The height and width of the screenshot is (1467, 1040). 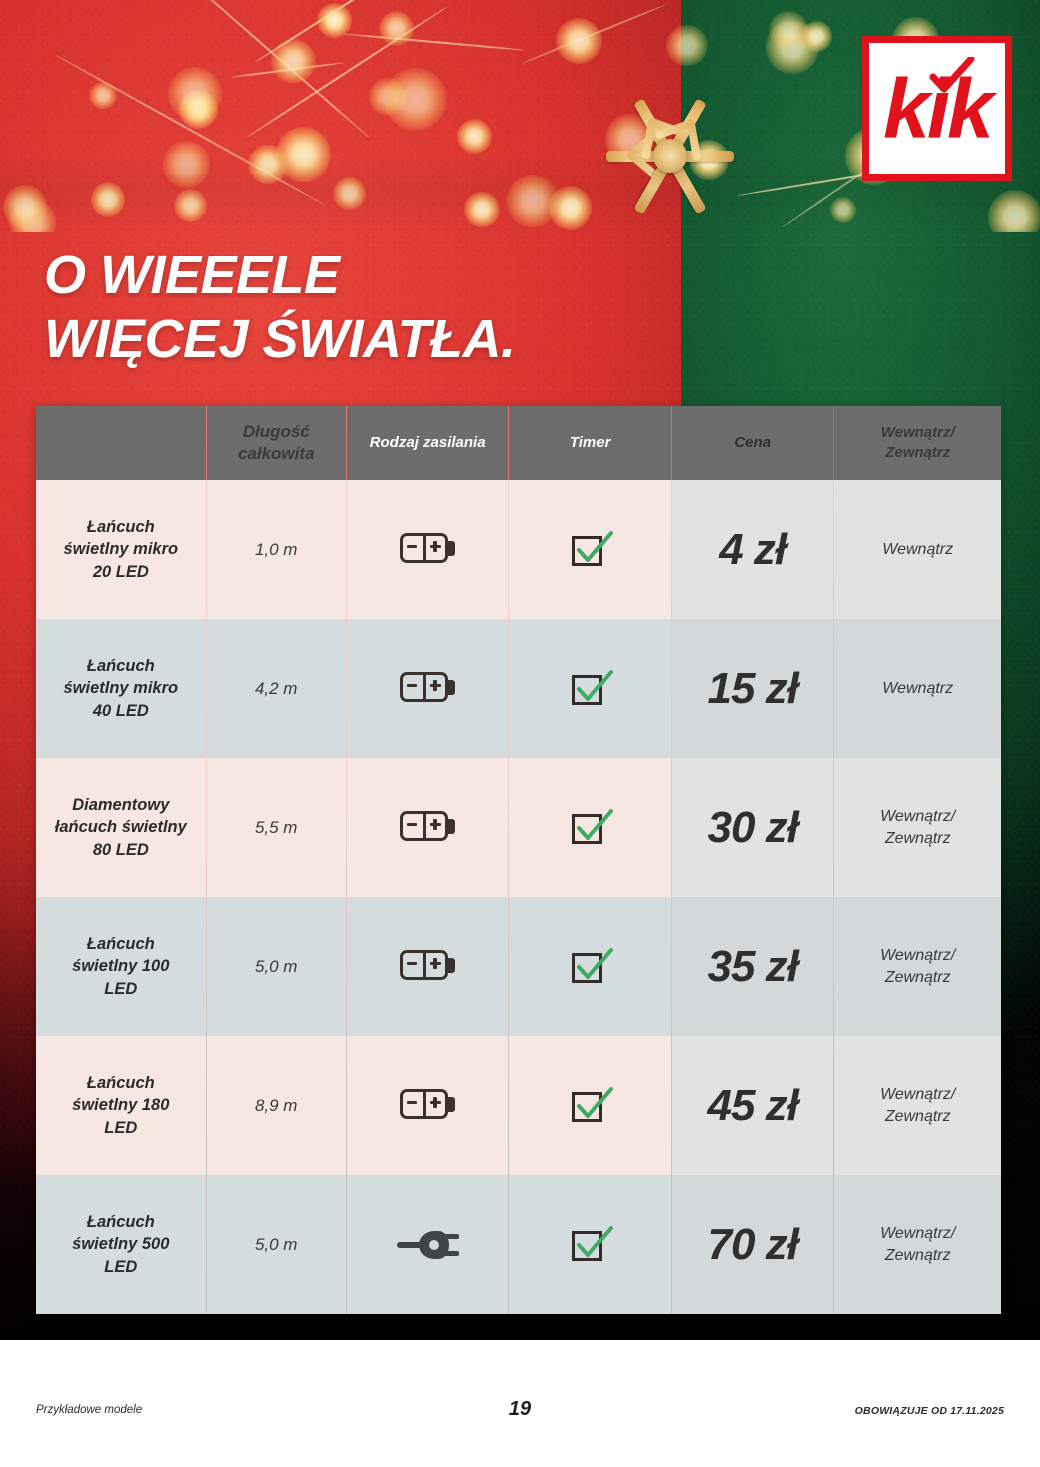 I want to click on cell-price: 70 zł, so click(x=753, y=1244).